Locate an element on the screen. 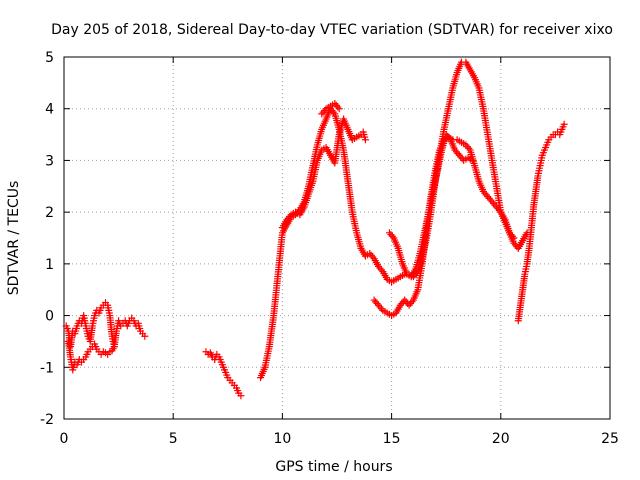 The width and height of the screenshot is (640, 480). x-tick-label: 0 is located at coordinates (64, 439).